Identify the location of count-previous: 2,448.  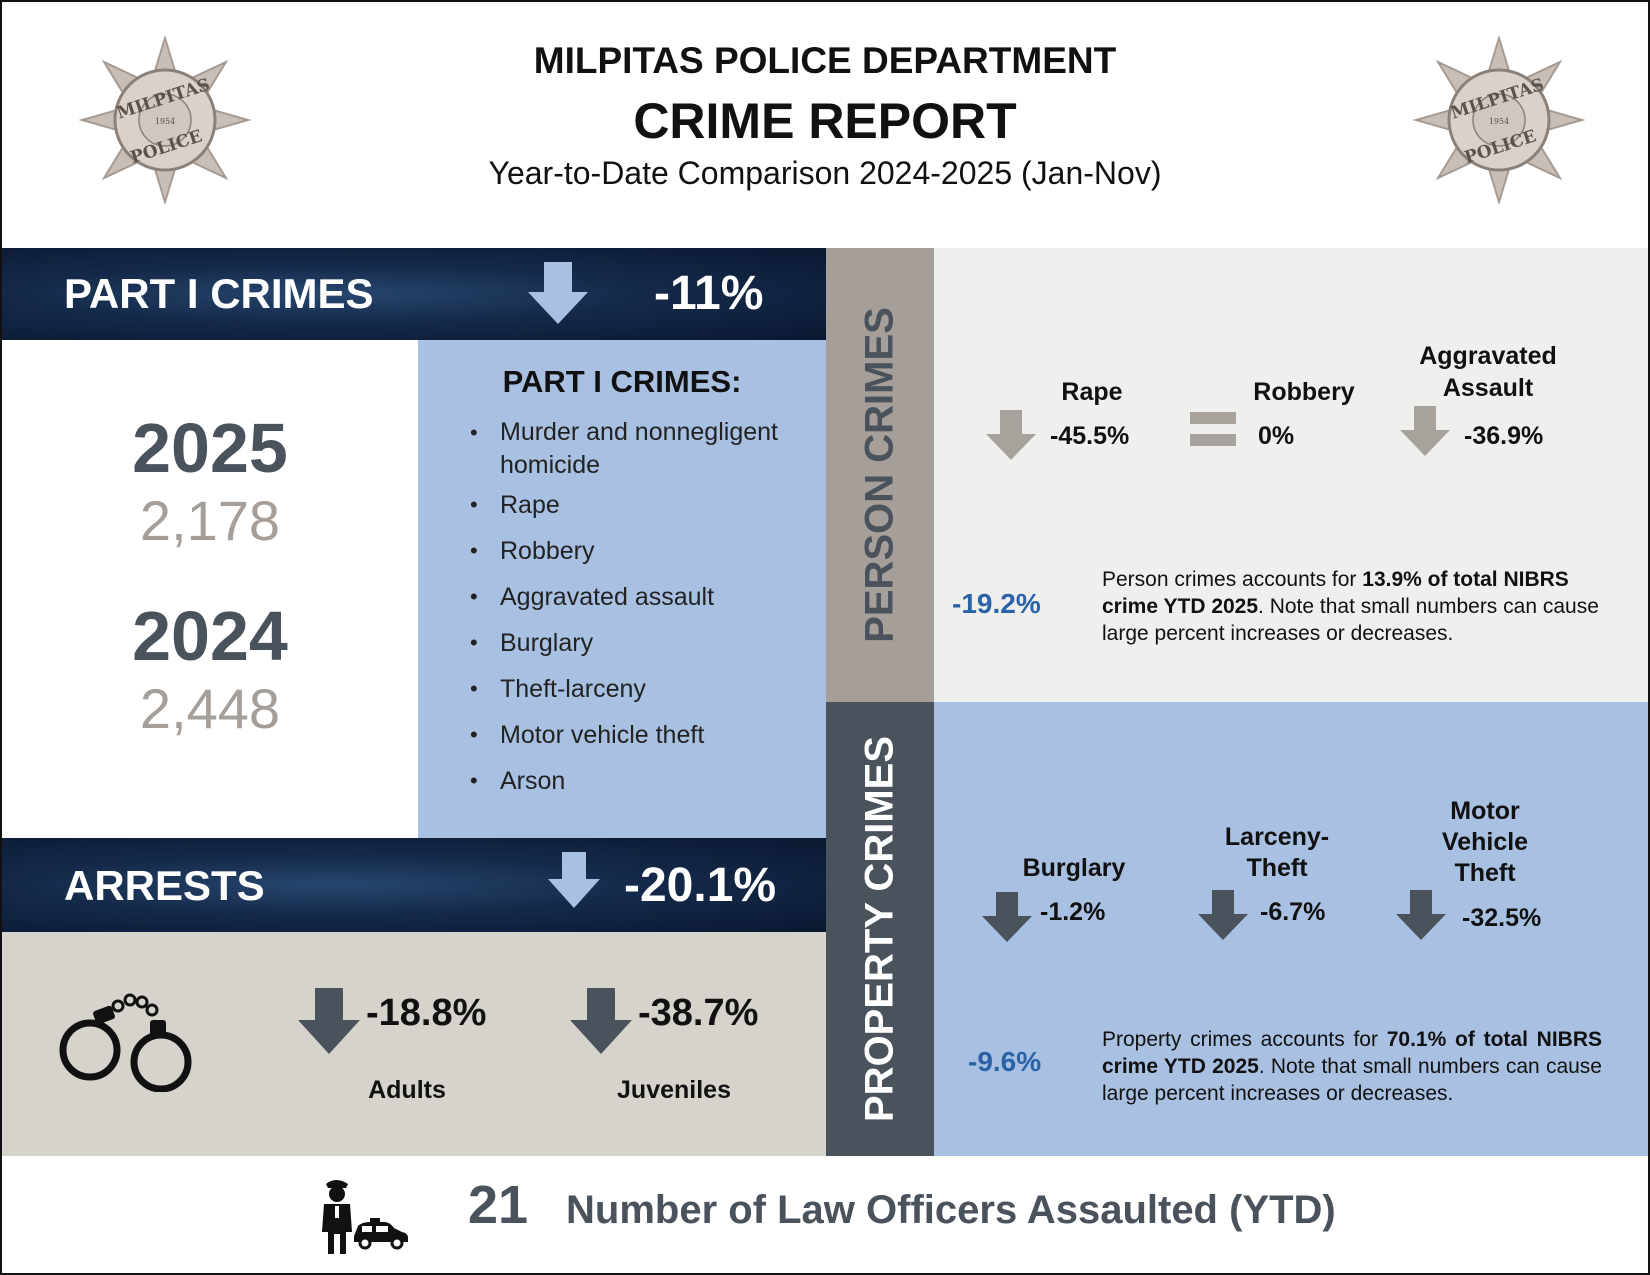
(210, 708).